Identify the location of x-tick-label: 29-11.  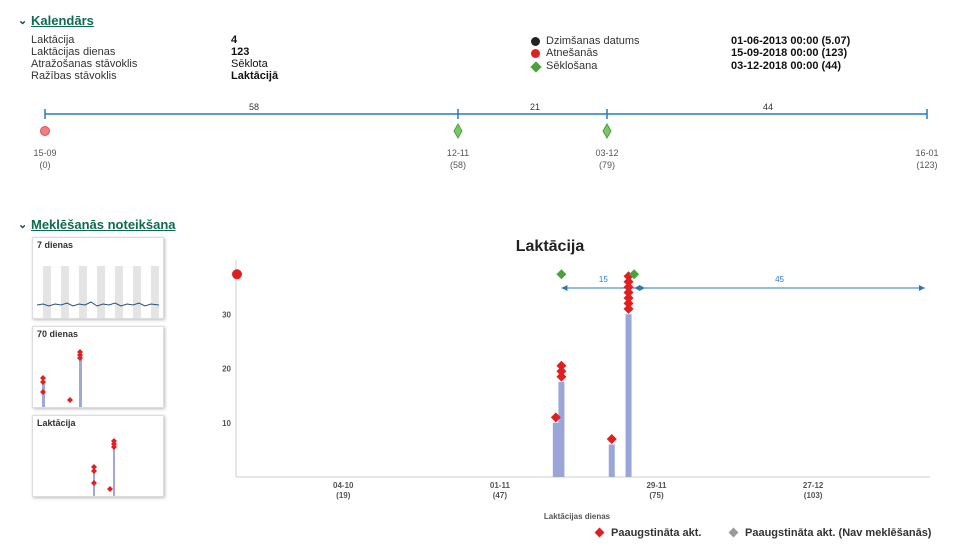
(656, 485).